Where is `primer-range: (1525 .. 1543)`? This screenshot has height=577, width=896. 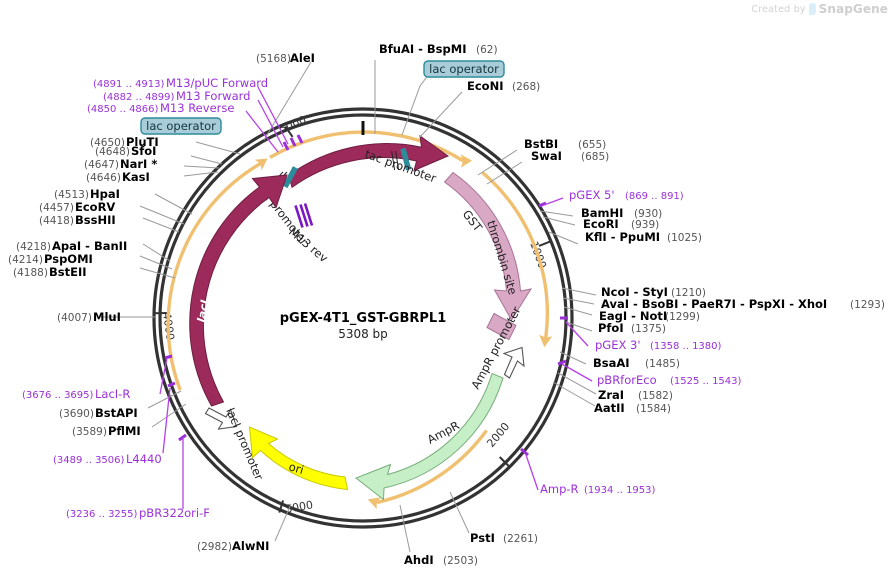 primer-range: (1525 .. 1543) is located at coordinates (706, 381).